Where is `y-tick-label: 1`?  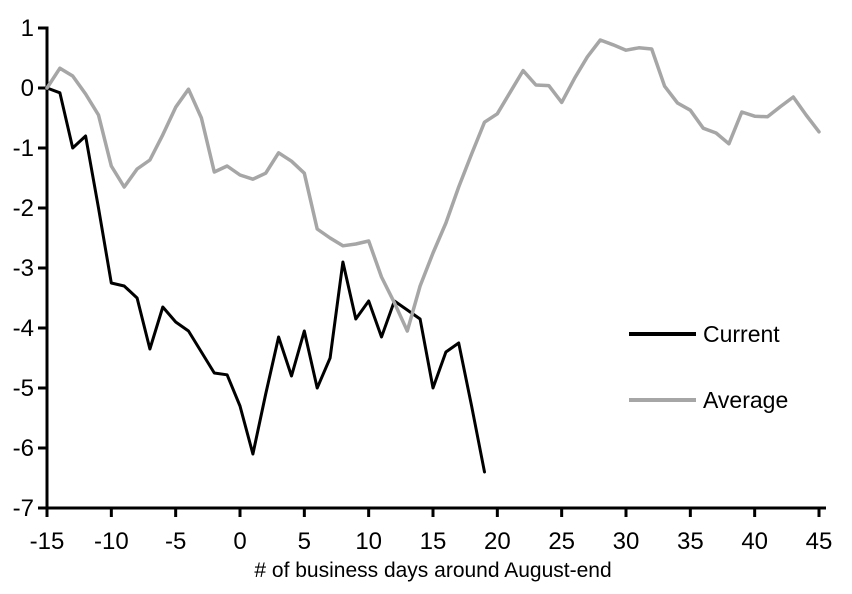
y-tick-label: 1 is located at coordinates (27, 28).